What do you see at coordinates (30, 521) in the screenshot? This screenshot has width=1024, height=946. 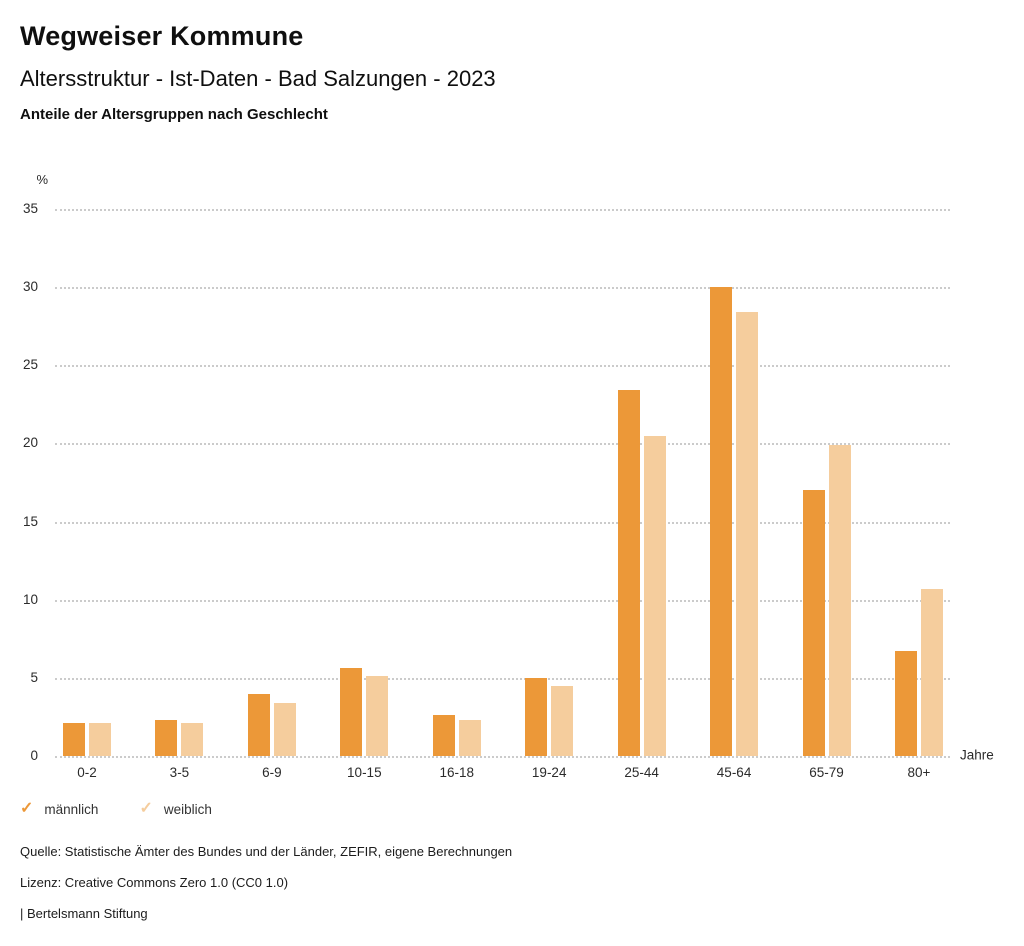 I see `y-axis-tick-label: 15` at bounding box center [30, 521].